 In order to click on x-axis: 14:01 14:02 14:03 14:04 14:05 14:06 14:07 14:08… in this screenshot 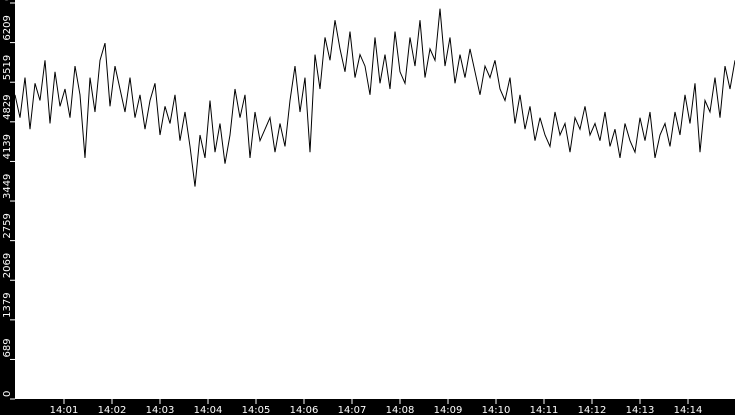, I will do `click(376, 407)`.